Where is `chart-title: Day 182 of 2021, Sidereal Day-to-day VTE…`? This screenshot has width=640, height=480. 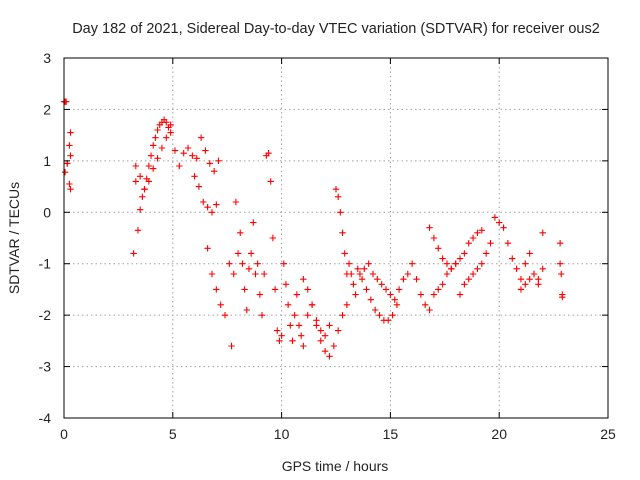 chart-title: Day 182 of 2021, Sidereal Day-to-day VTE… is located at coordinates (336, 29).